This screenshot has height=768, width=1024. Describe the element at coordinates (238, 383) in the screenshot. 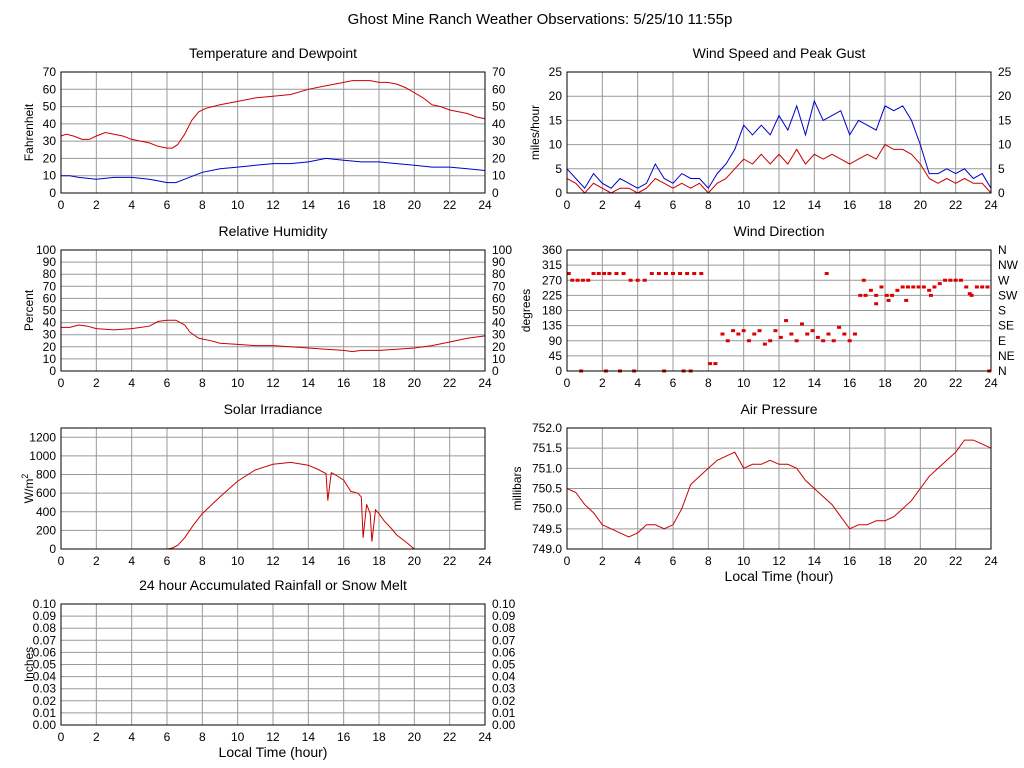

I see `x-tick-label: 10` at that location.